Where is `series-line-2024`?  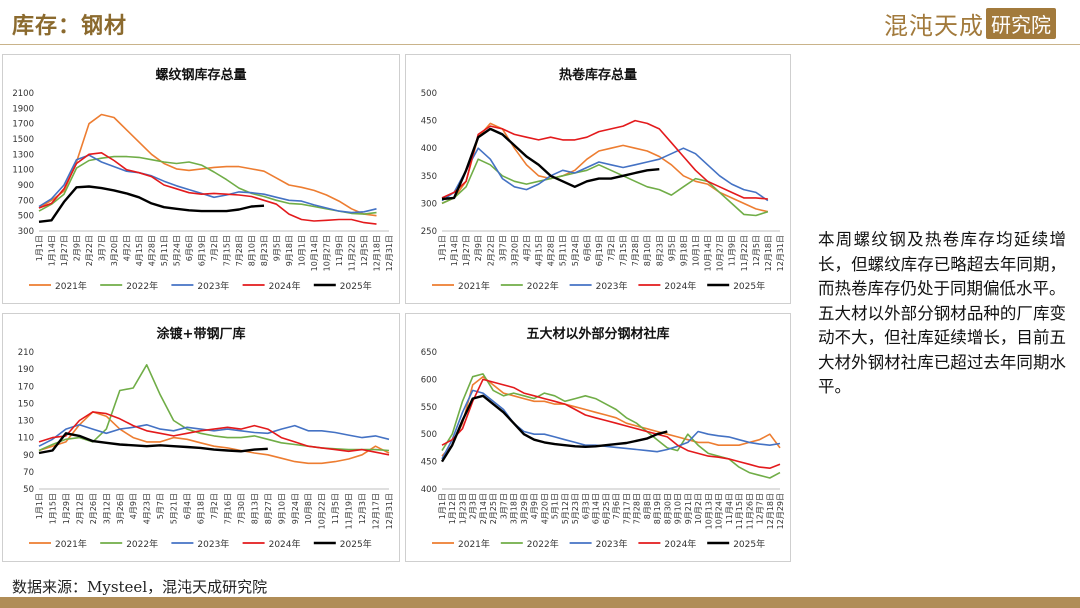 series-line-2024 is located at coordinates (207, 188).